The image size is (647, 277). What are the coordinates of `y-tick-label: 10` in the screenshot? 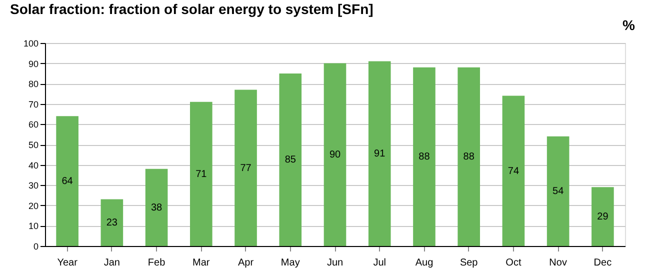 It's located at (33, 226).